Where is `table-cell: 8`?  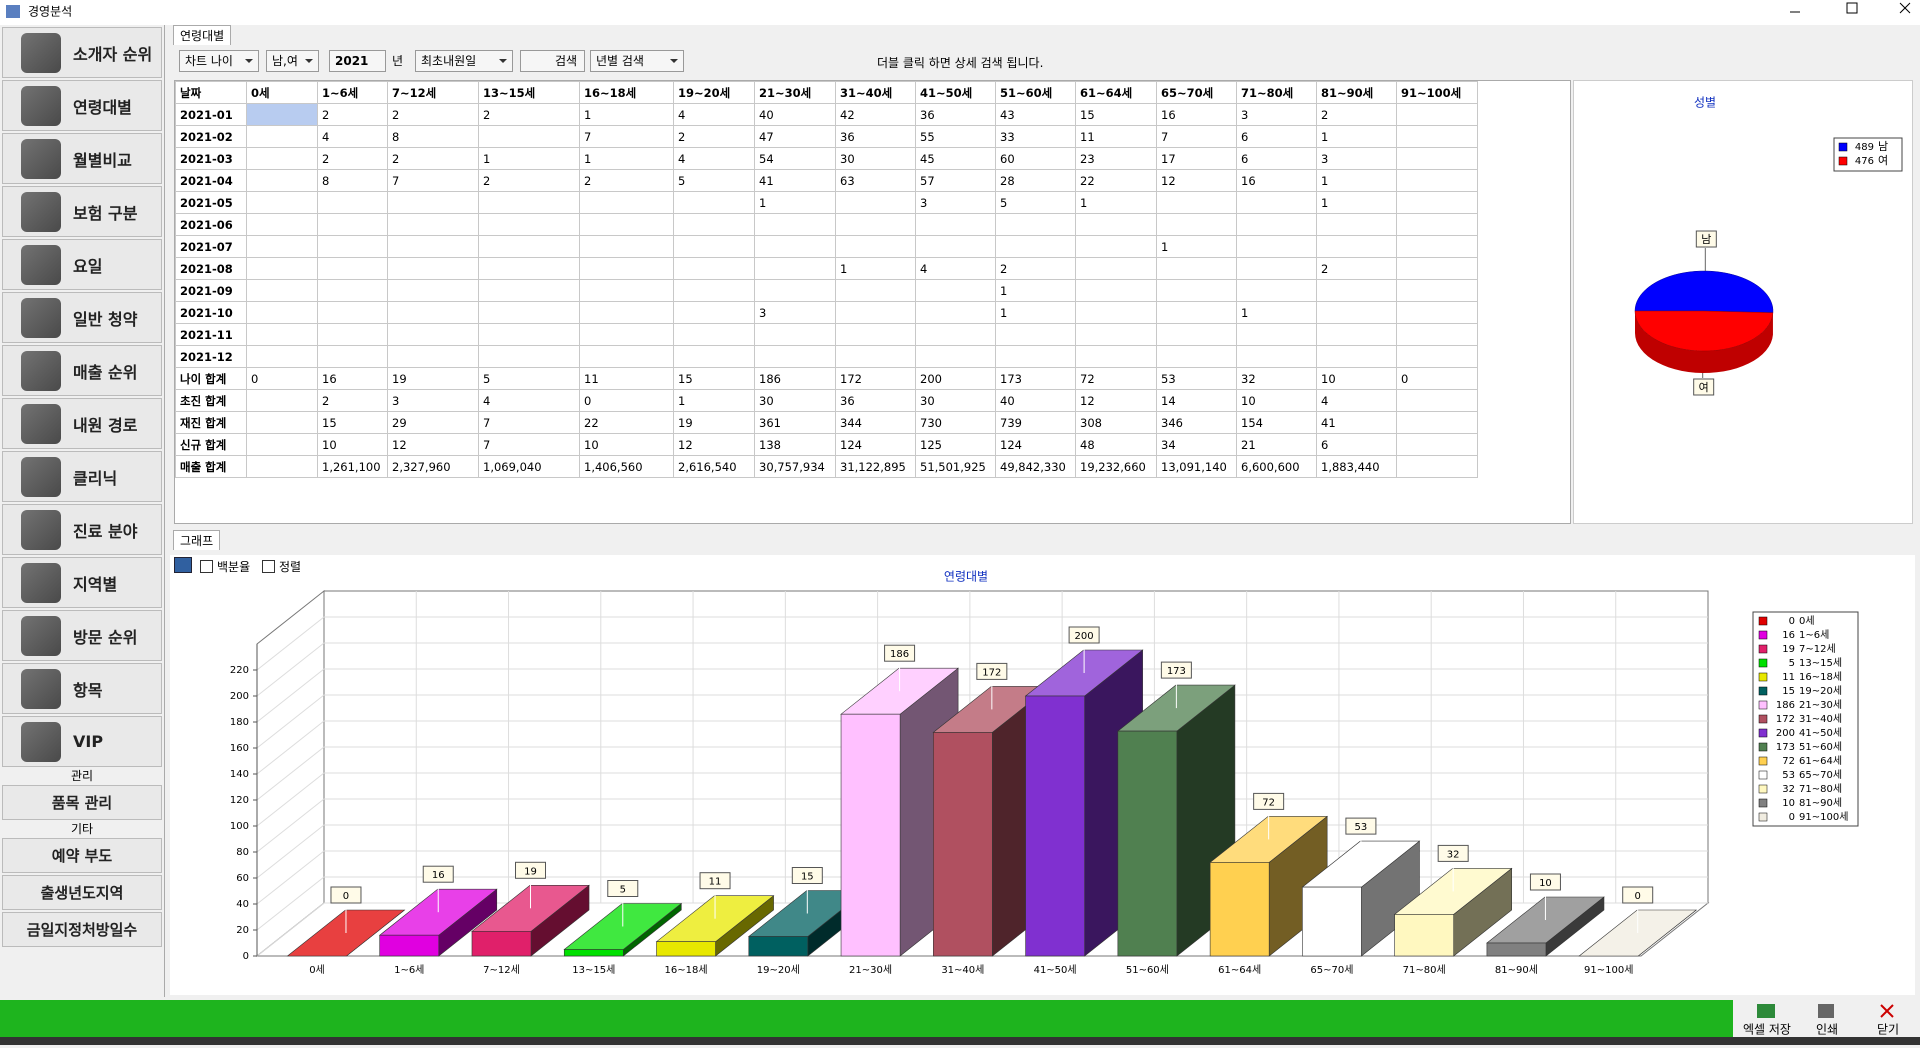 table-cell: 8 is located at coordinates (433, 137).